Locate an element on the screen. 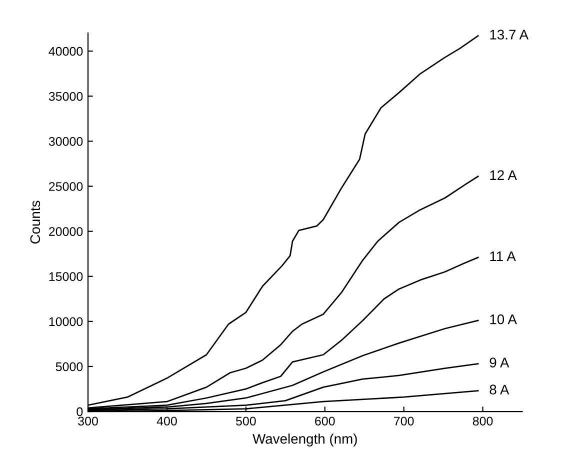  x-tick-label: 500 is located at coordinates (246, 421).